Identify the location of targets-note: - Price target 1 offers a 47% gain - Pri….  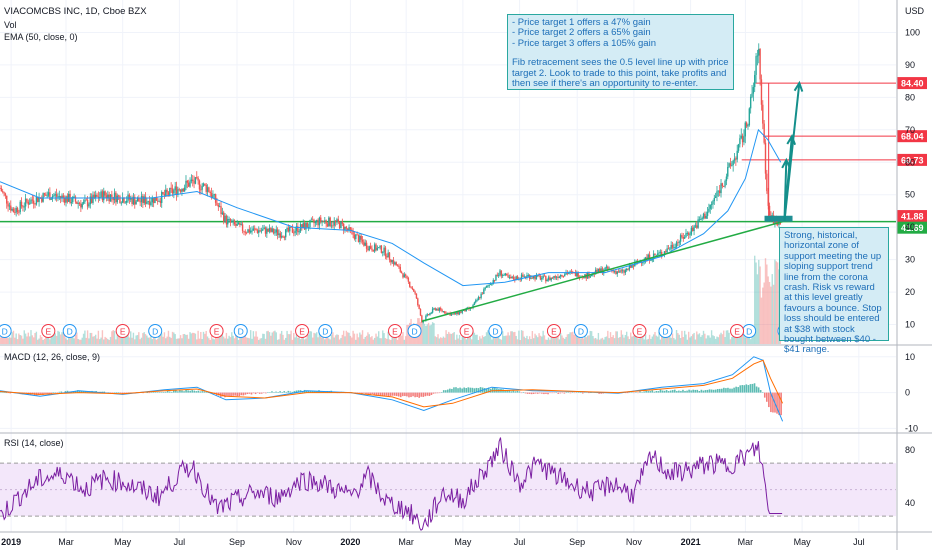
(620, 52).